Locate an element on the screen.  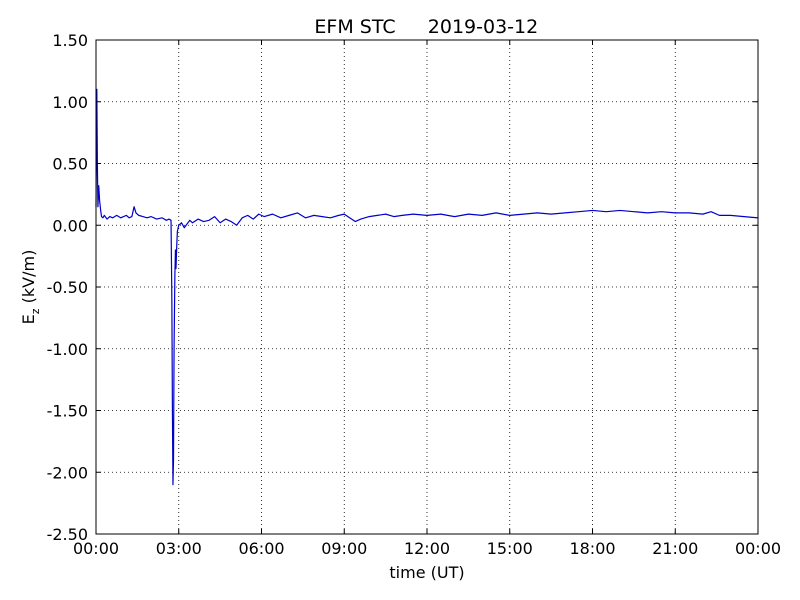
y-tick-label: 0.50 is located at coordinates (70, 164).